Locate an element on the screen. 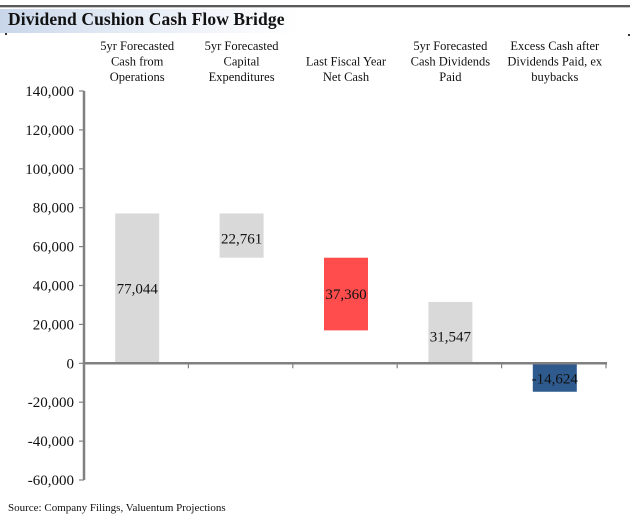 The image size is (640, 523). data-label-5: -14,624 is located at coordinates (555, 379).